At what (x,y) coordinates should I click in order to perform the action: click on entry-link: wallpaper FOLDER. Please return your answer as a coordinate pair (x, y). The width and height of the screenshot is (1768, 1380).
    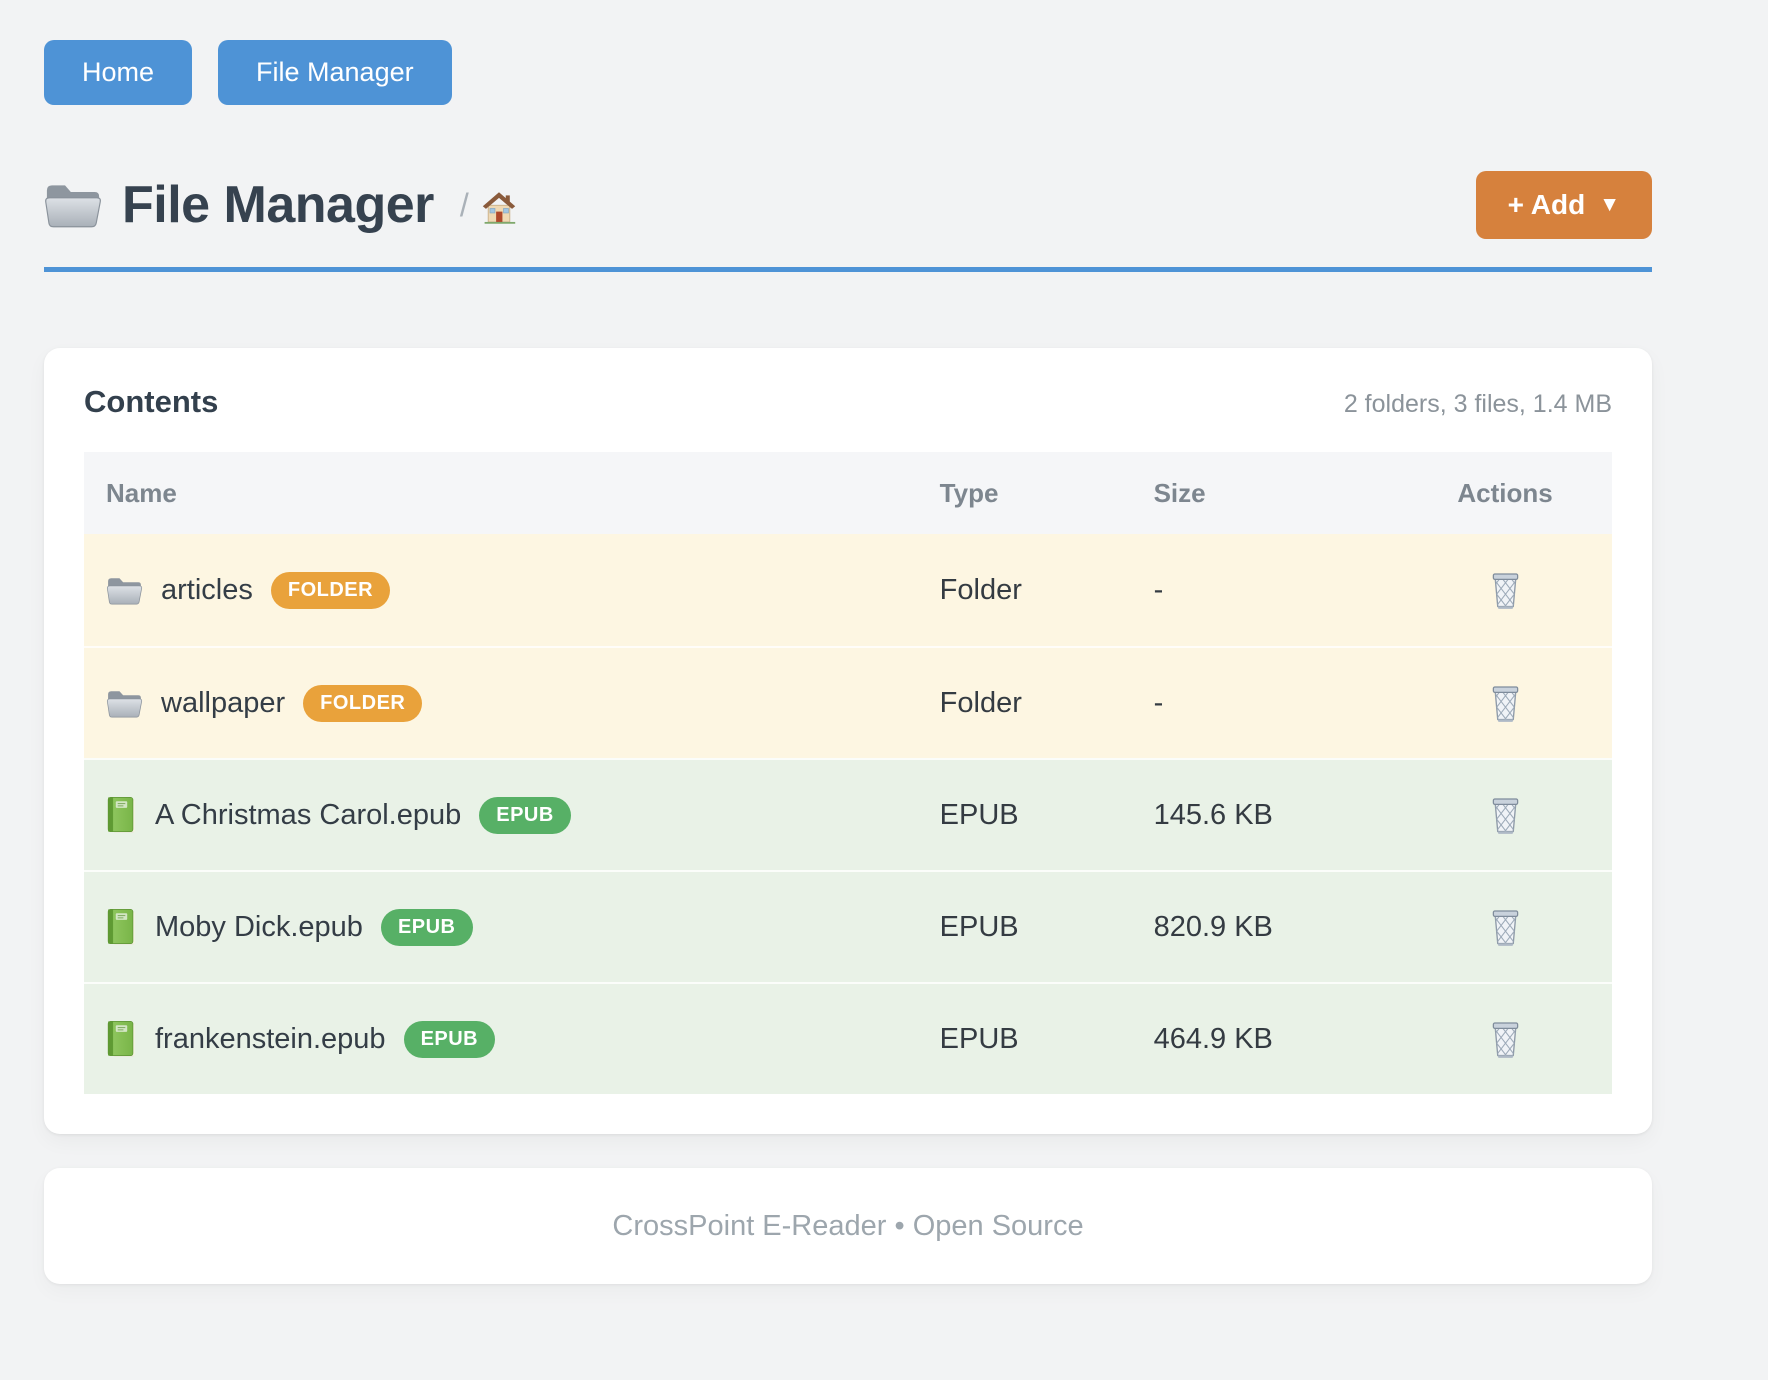
    Looking at the image, I should click on (512, 703).